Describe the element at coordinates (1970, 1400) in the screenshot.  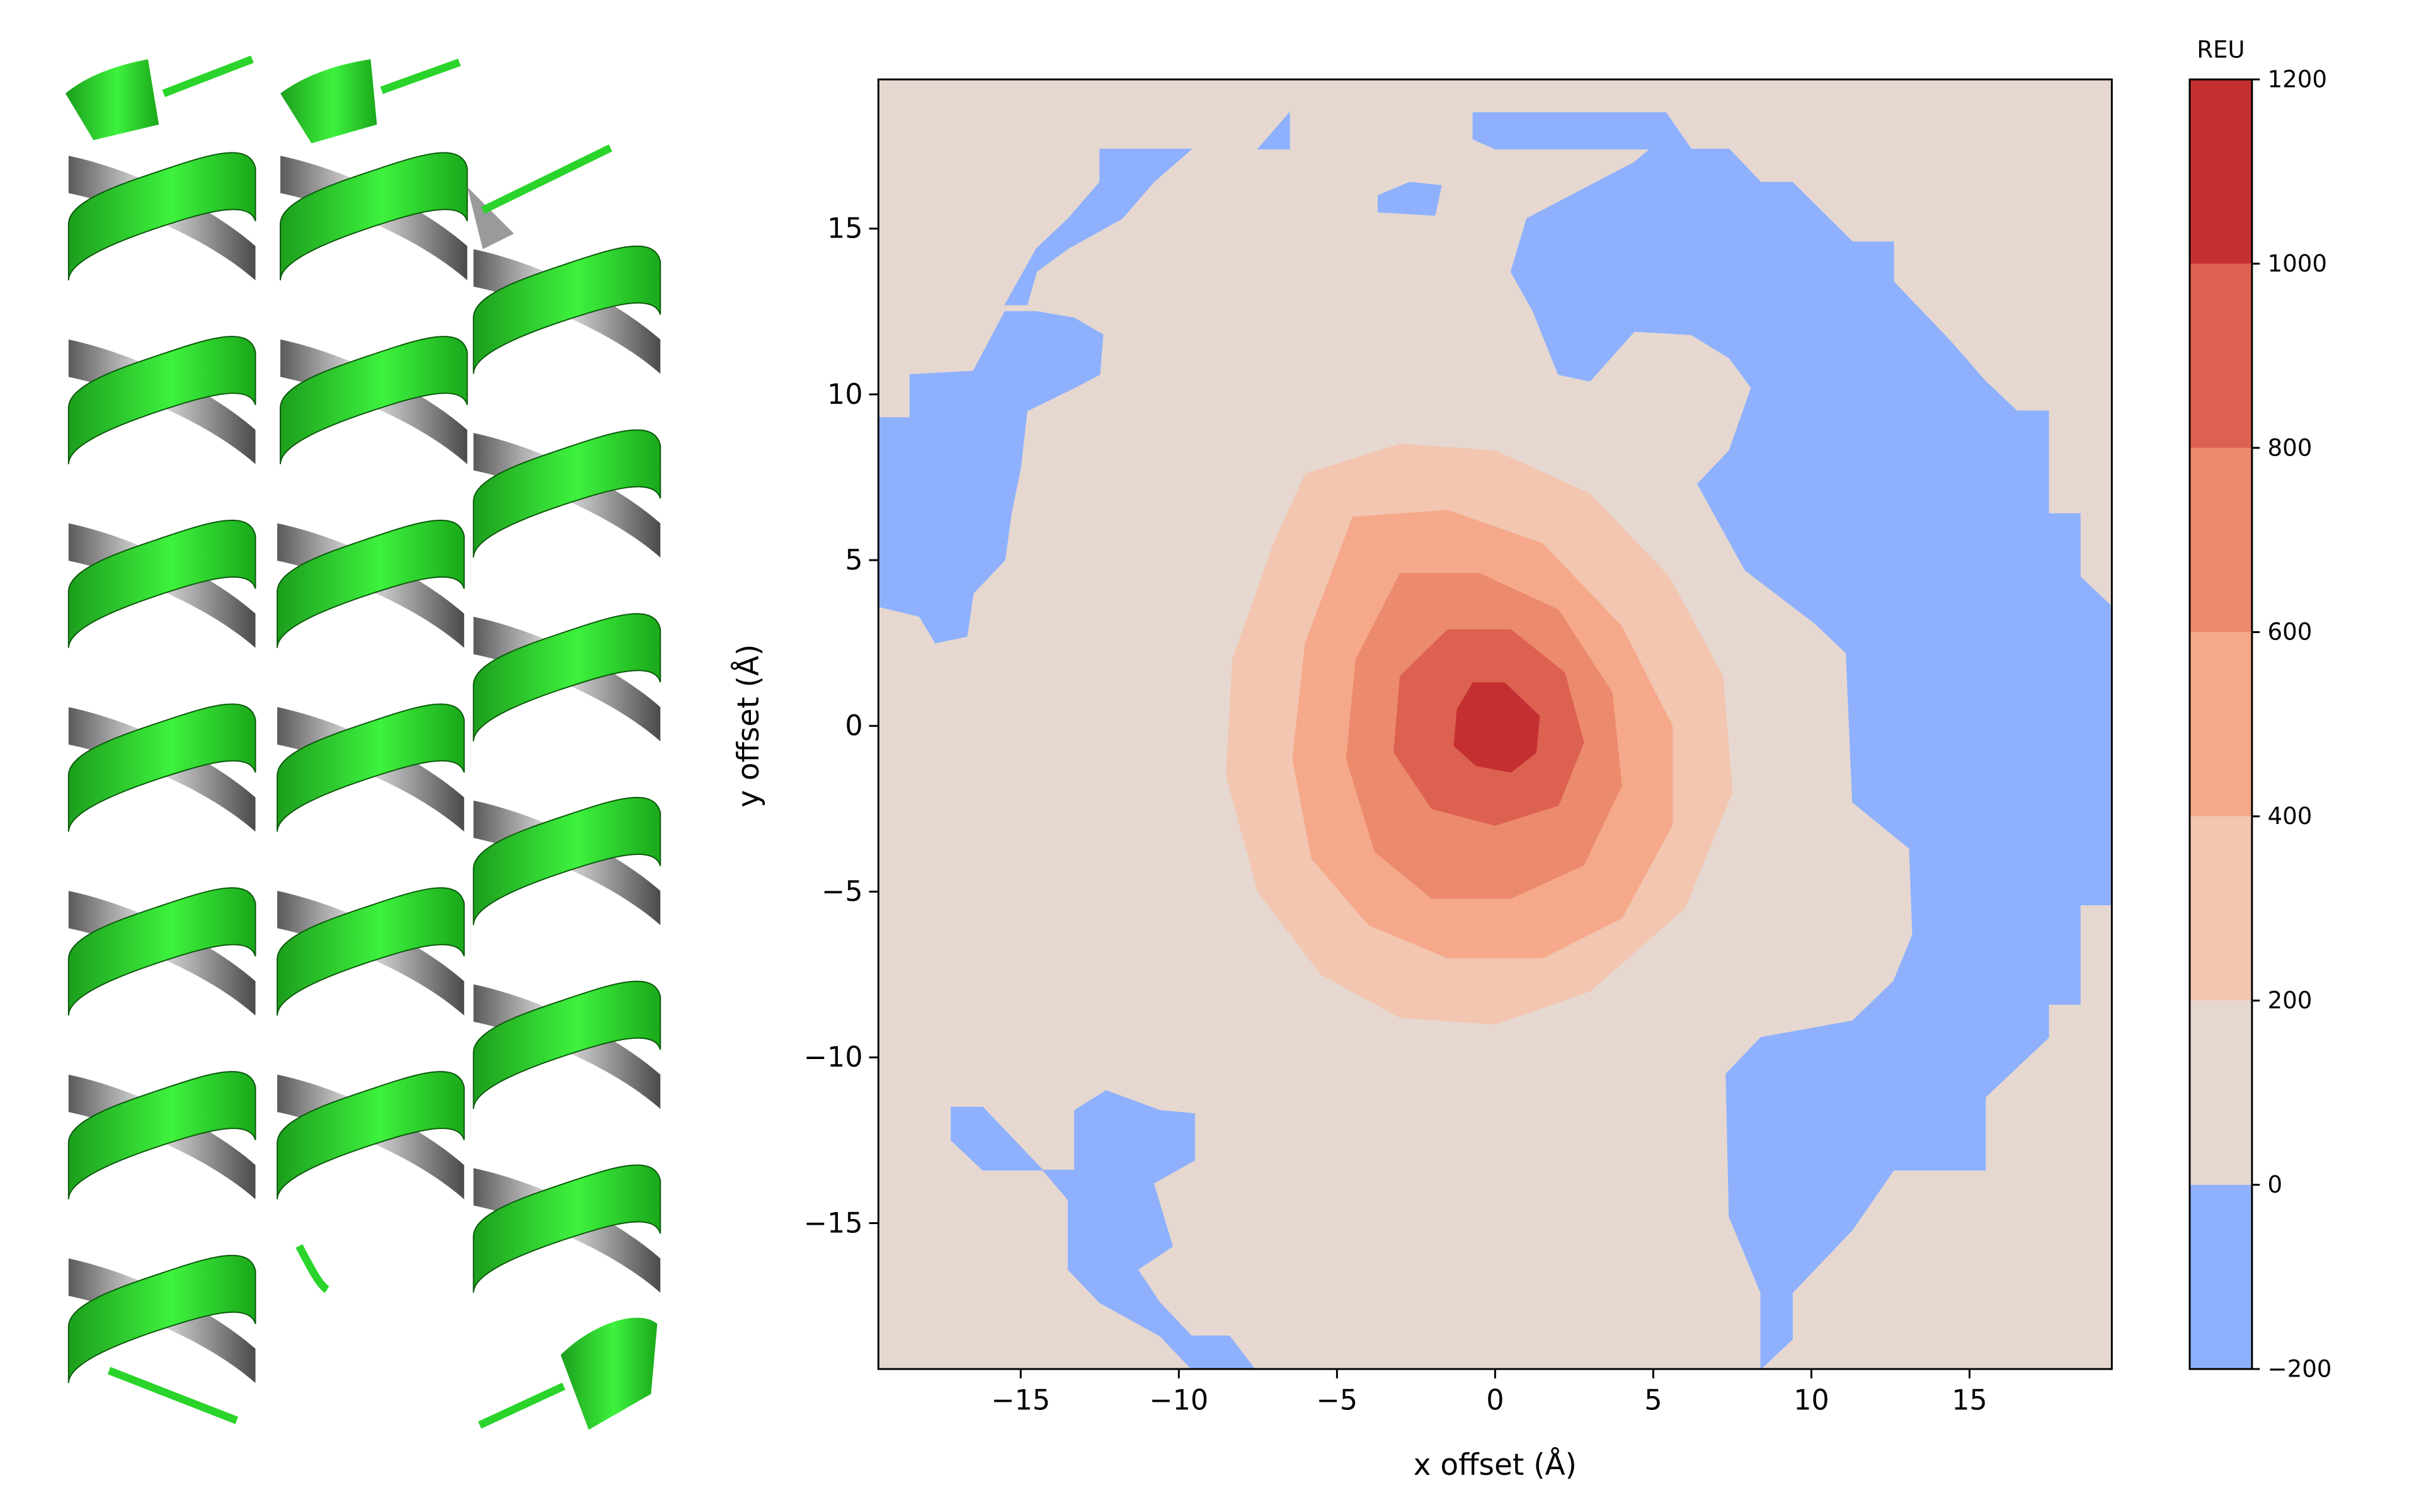
I see `x-tick-label: 15` at that location.